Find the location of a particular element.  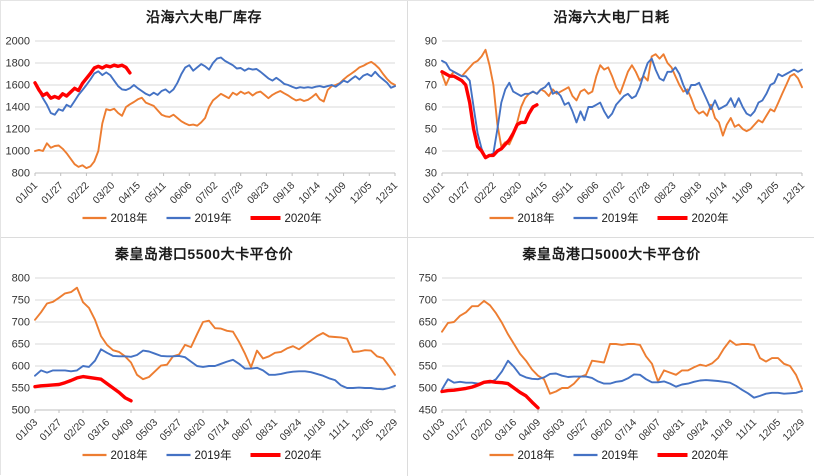

y-axis-tick-labels: 500 550 600 650 700 750 800 is located at coordinates (21, 345).